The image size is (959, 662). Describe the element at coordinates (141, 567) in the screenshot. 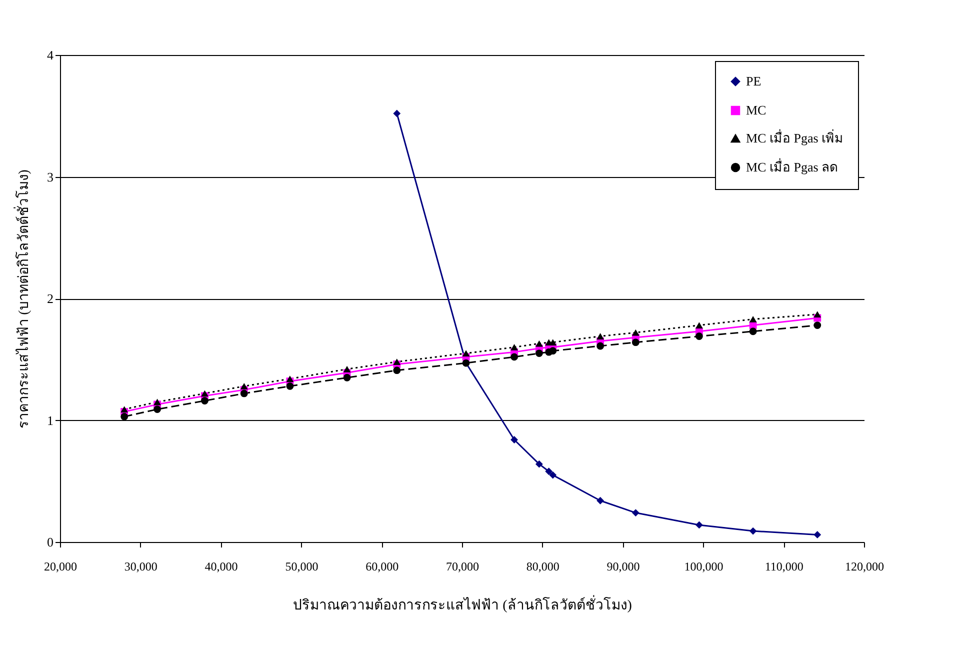

I see `x-tick-label: 30,000` at that location.